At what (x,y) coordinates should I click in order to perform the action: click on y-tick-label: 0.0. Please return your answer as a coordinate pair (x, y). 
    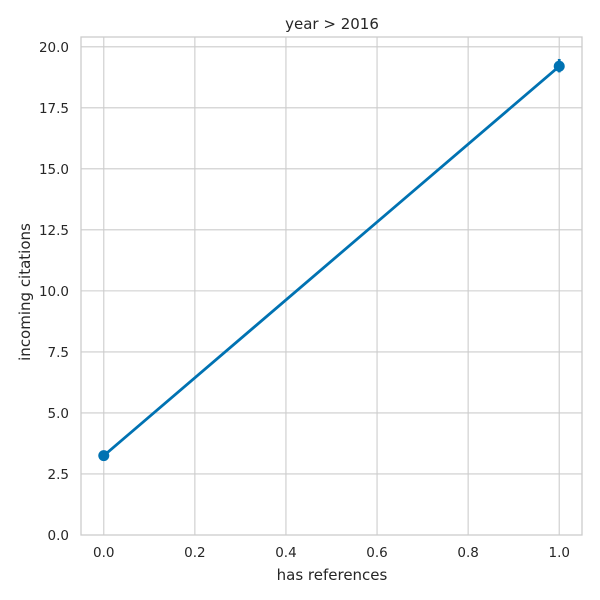
    Looking at the image, I should click on (58, 536).